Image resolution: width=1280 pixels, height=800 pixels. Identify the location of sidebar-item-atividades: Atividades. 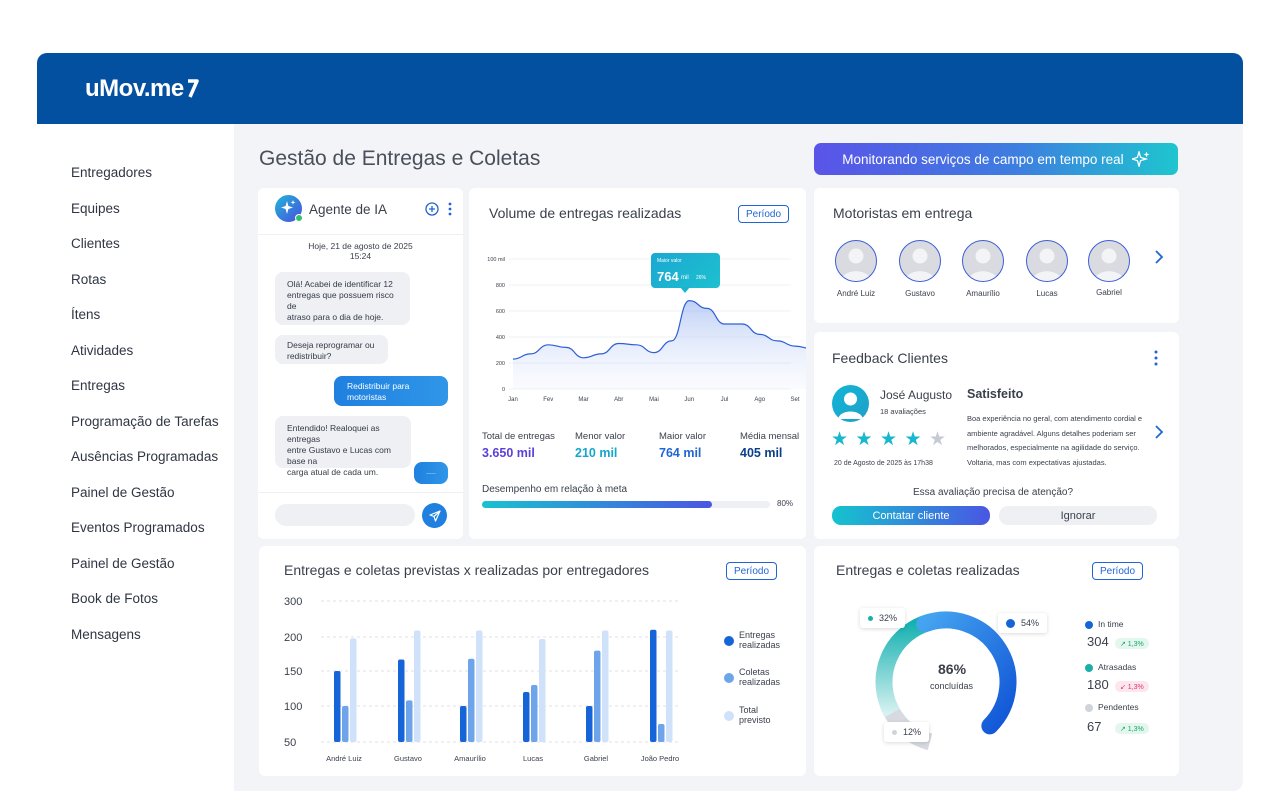
(102, 350).